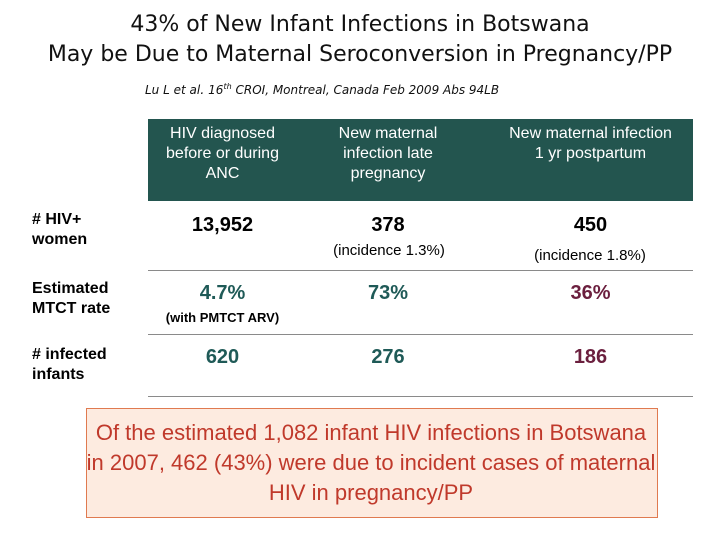  What do you see at coordinates (60, 229) in the screenshot?
I see `row-label-hiv-women: # HIV+ women` at bounding box center [60, 229].